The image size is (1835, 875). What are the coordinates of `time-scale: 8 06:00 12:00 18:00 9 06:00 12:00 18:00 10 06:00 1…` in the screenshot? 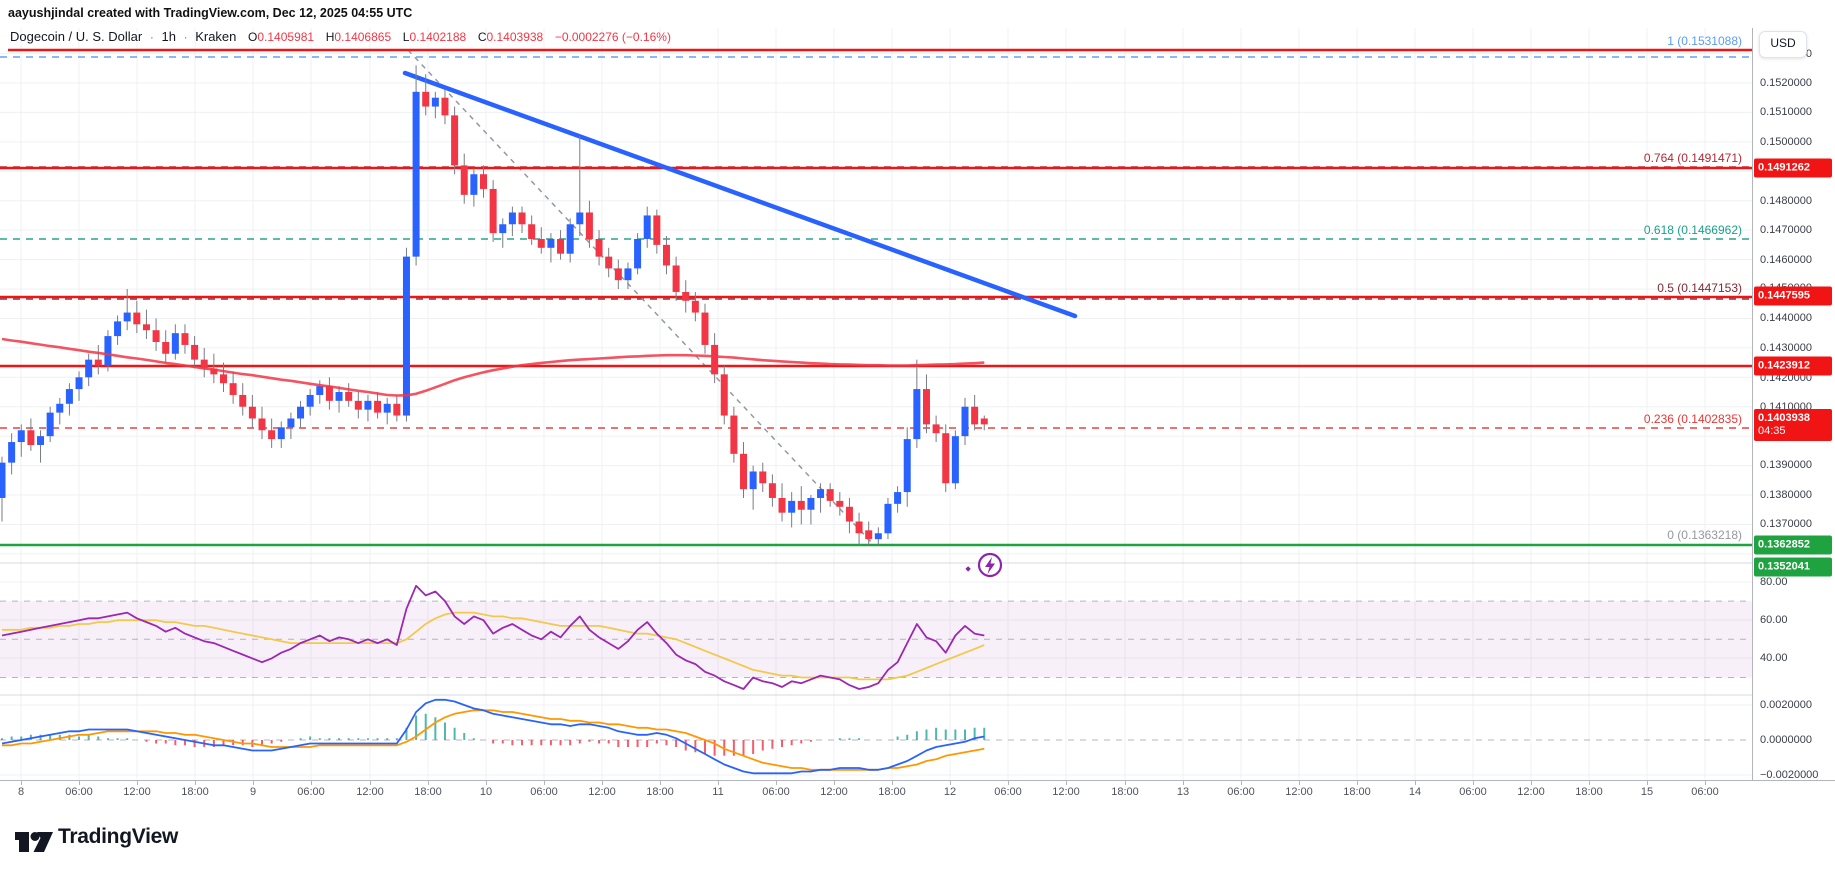 It's located at (917, 791).